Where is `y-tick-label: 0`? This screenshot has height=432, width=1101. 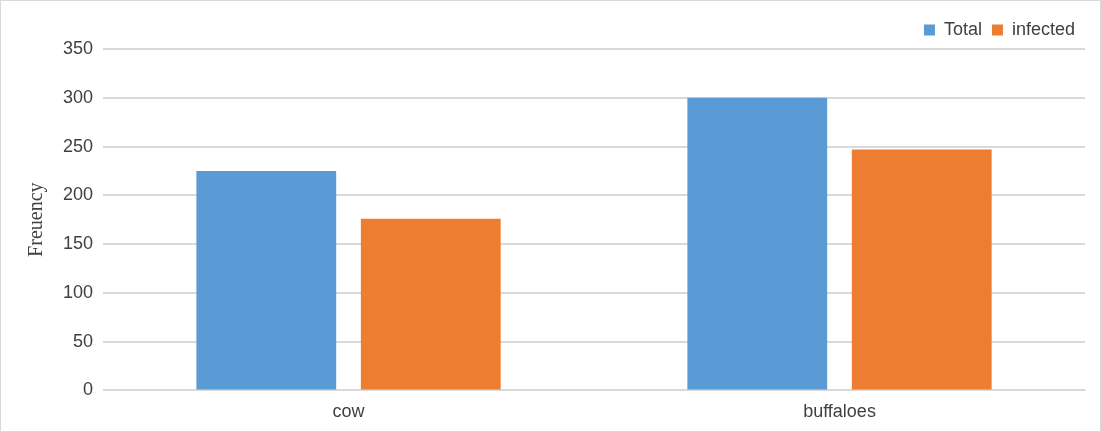 y-tick-label: 0 is located at coordinates (88, 389).